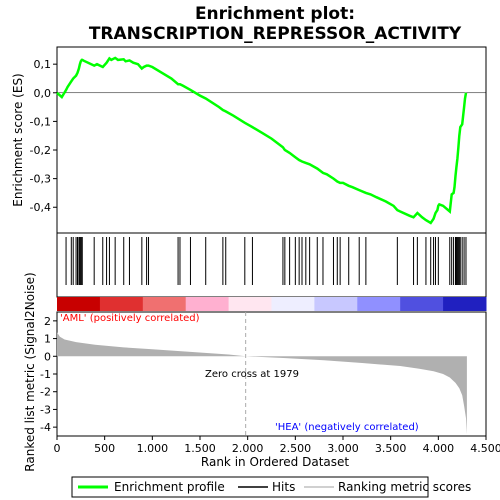 The height and width of the screenshot is (500, 500). What do you see at coordinates (47, 321) in the screenshot?
I see `metric-y-tick-label: 2` at bounding box center [47, 321].